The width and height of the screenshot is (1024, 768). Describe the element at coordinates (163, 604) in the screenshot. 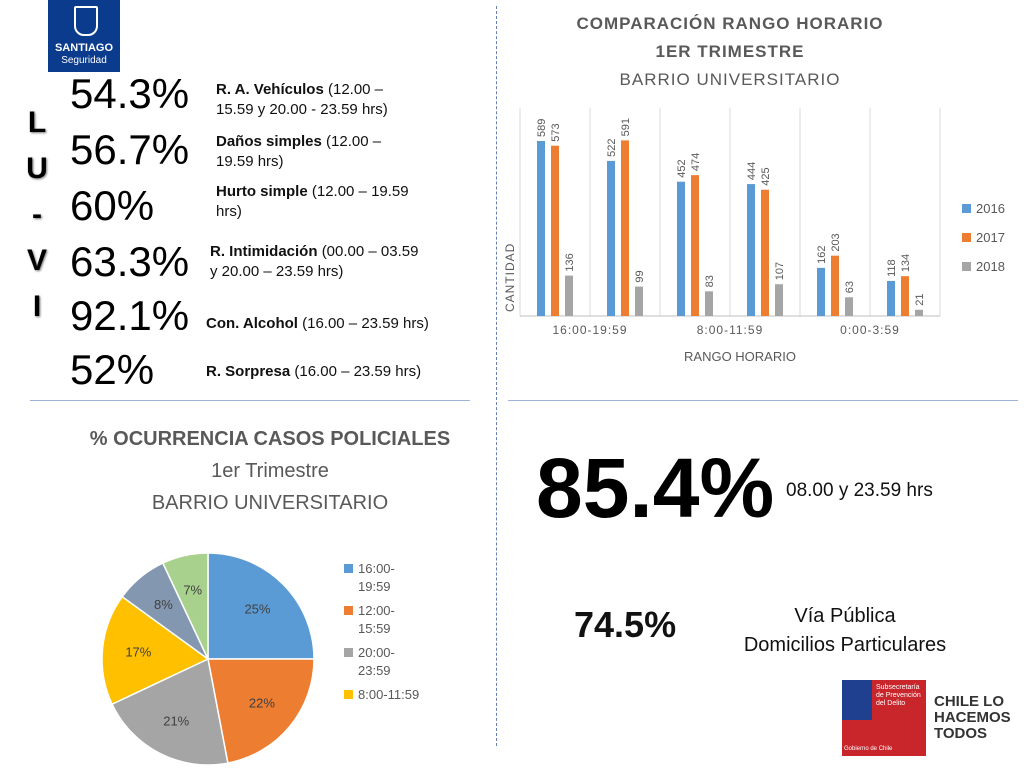

I see `pie-value-label: 8%` at that location.